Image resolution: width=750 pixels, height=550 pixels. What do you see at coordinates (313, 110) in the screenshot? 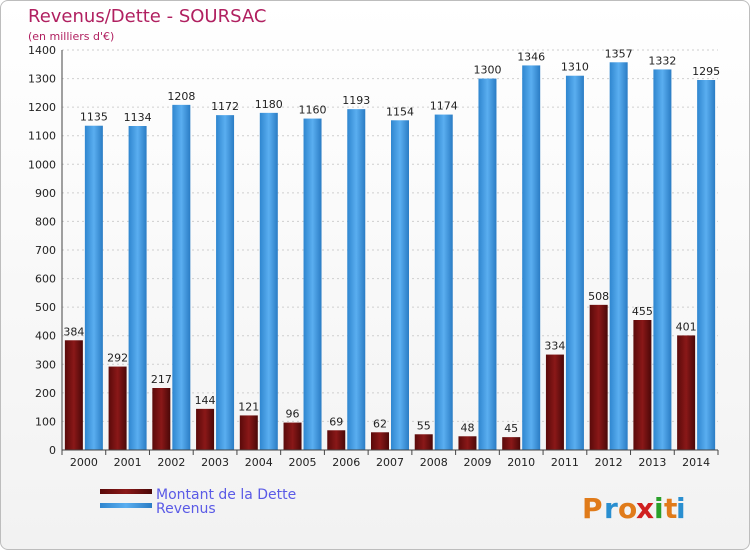
I see `data-label-revenus: 1160` at bounding box center [313, 110].